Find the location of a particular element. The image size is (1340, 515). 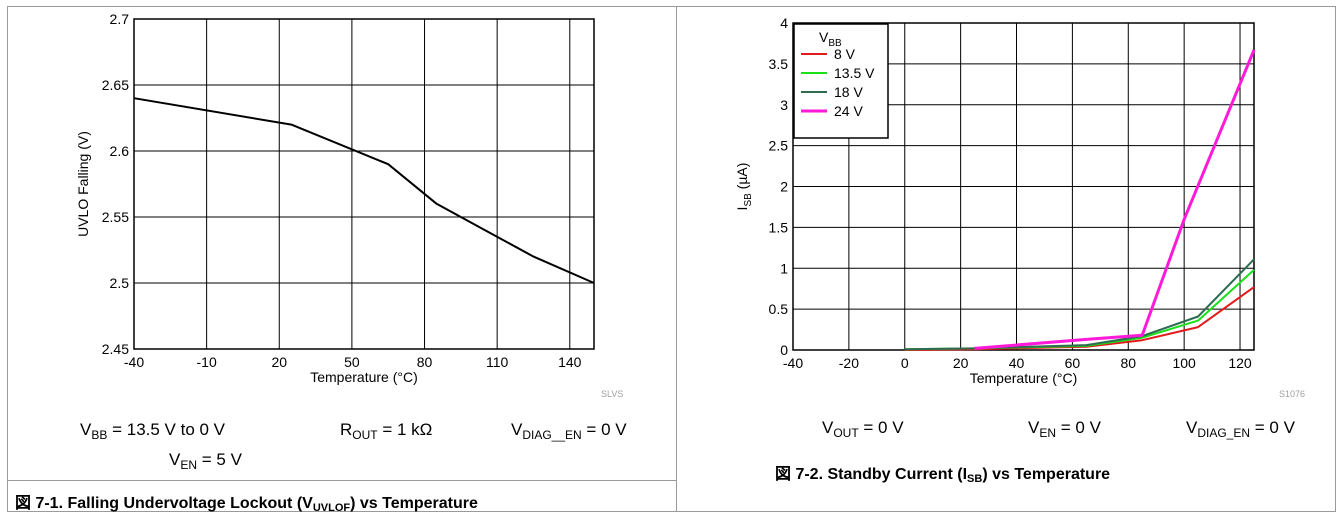

legend-box is located at coordinates (841, 81).